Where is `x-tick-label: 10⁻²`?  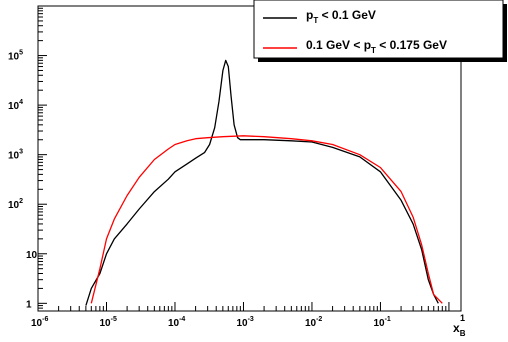 x-tick-label: 10⁻² is located at coordinates (313, 322).